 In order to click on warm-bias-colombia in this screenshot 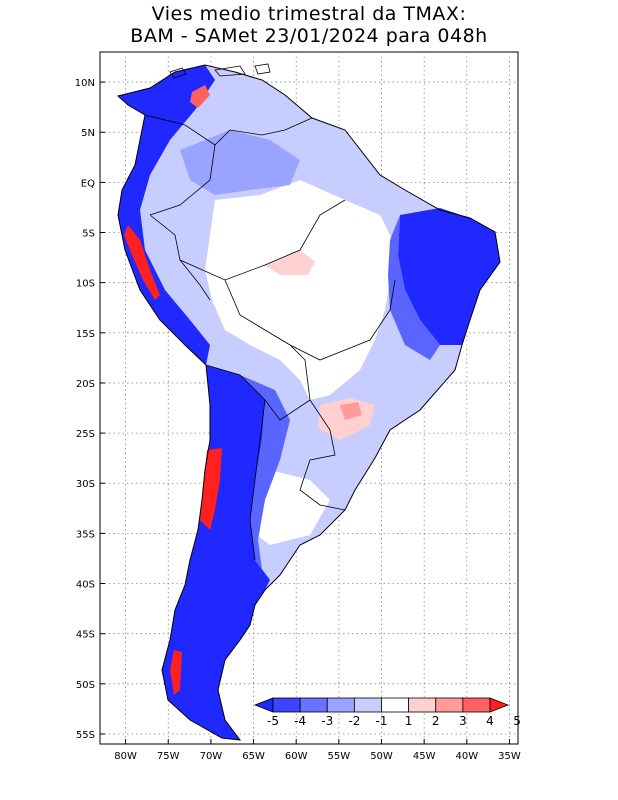, I will do `click(200, 96)`.